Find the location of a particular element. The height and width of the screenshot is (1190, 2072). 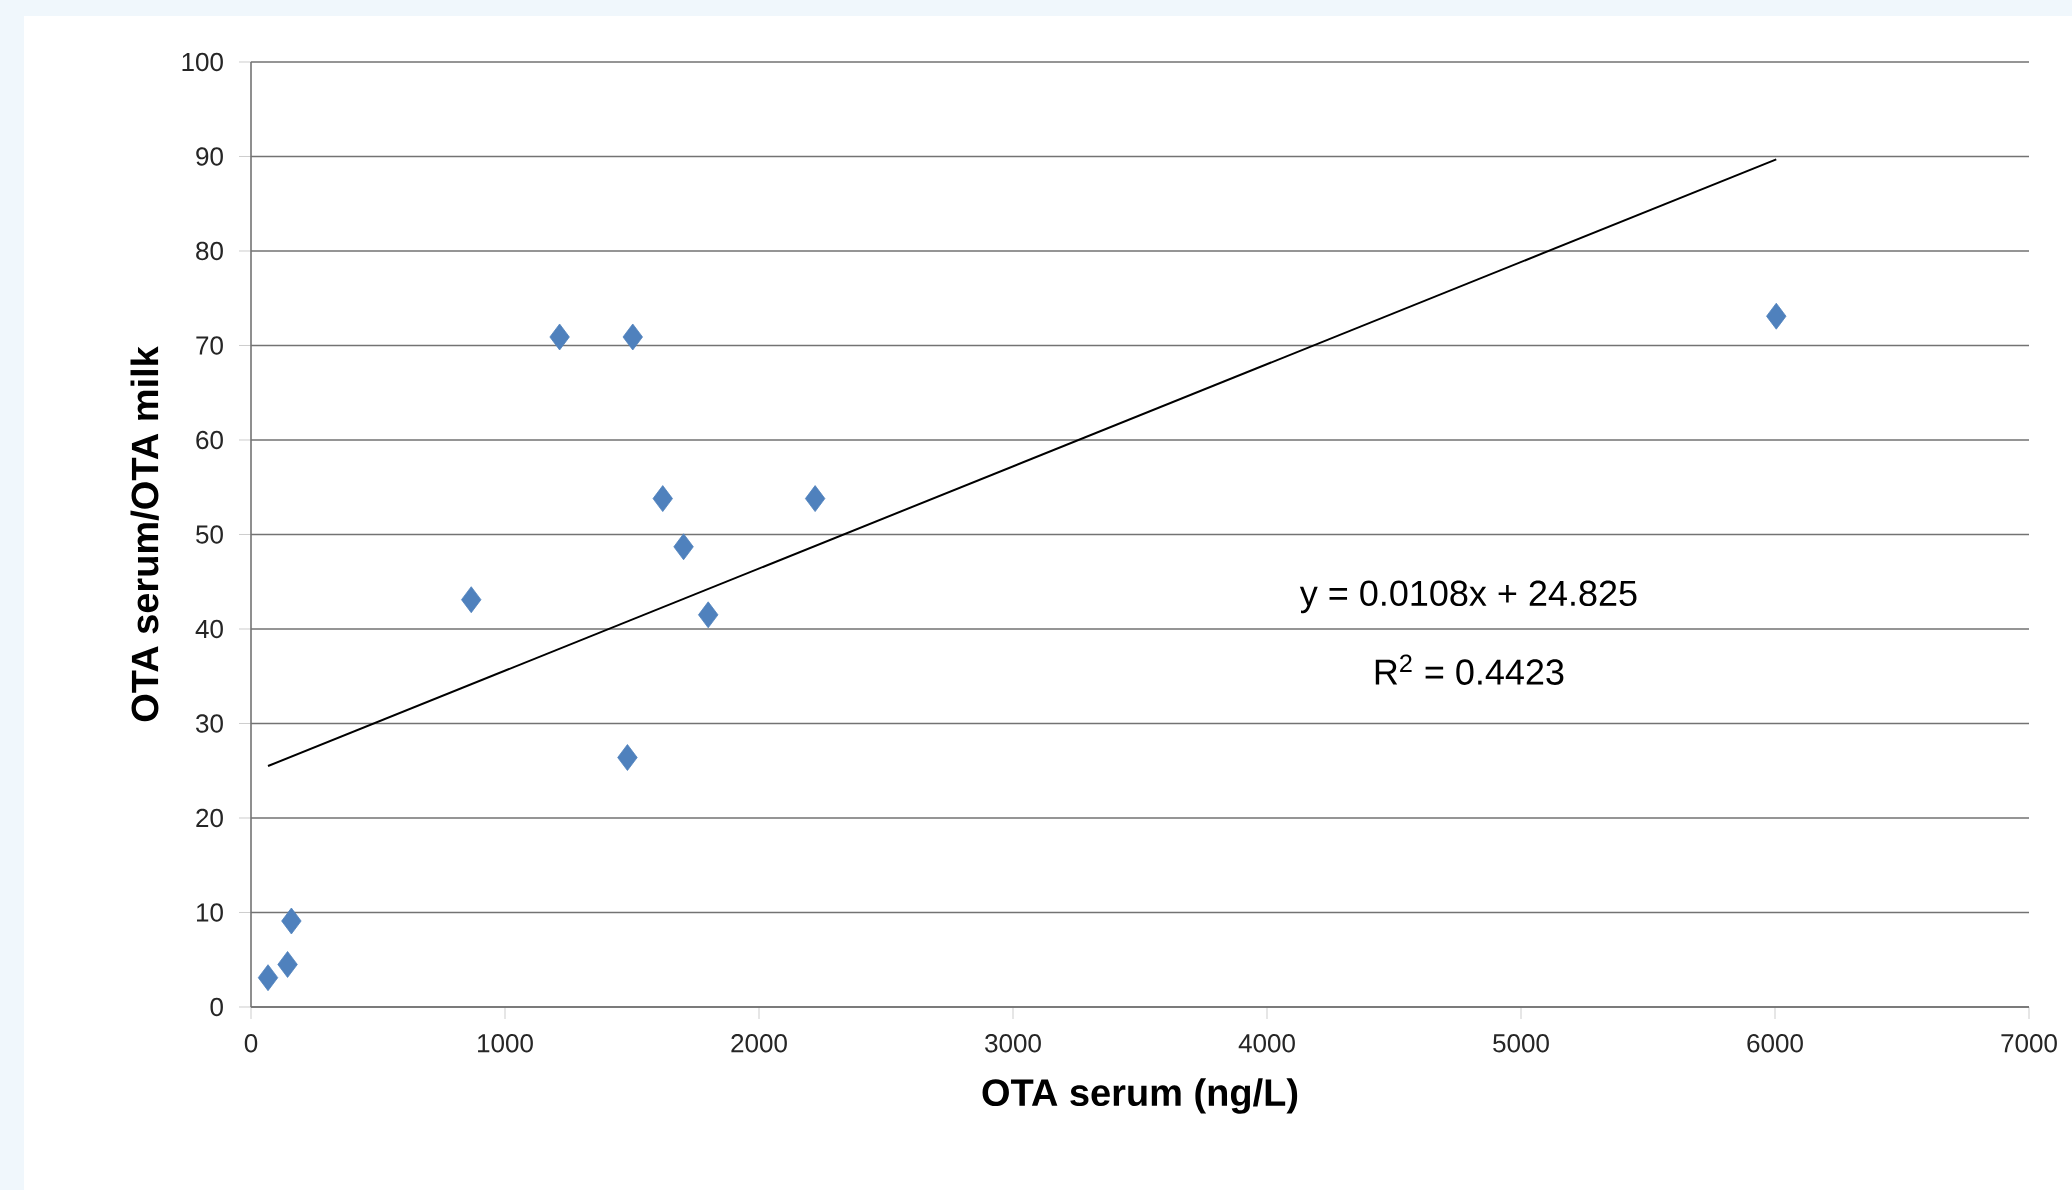

x-tick-label: 7000 is located at coordinates (2029, 1043).